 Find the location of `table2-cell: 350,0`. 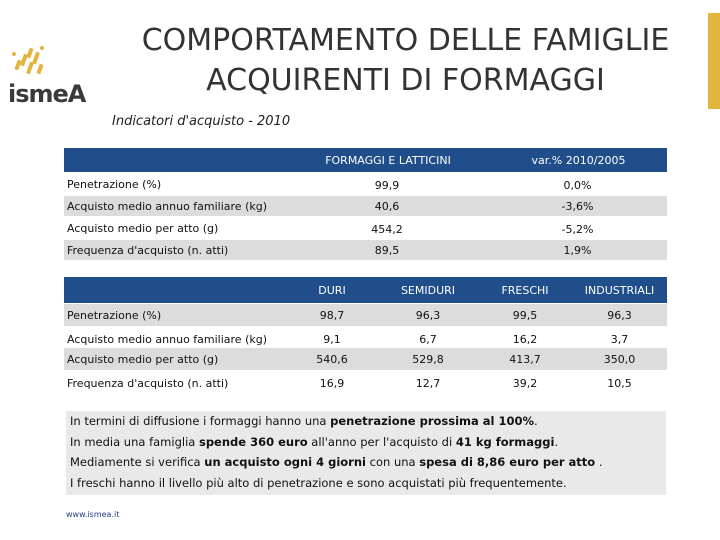

table2-cell: 350,0 is located at coordinates (619, 359).